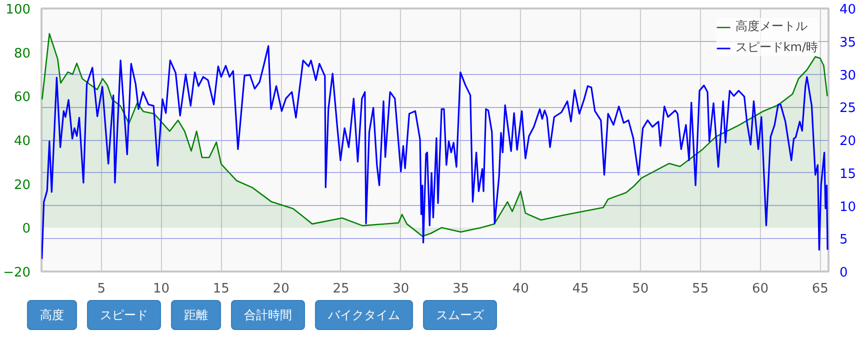  What do you see at coordinates (848, 141) in the screenshot?
I see `y2-tick-label: 20` at bounding box center [848, 141].